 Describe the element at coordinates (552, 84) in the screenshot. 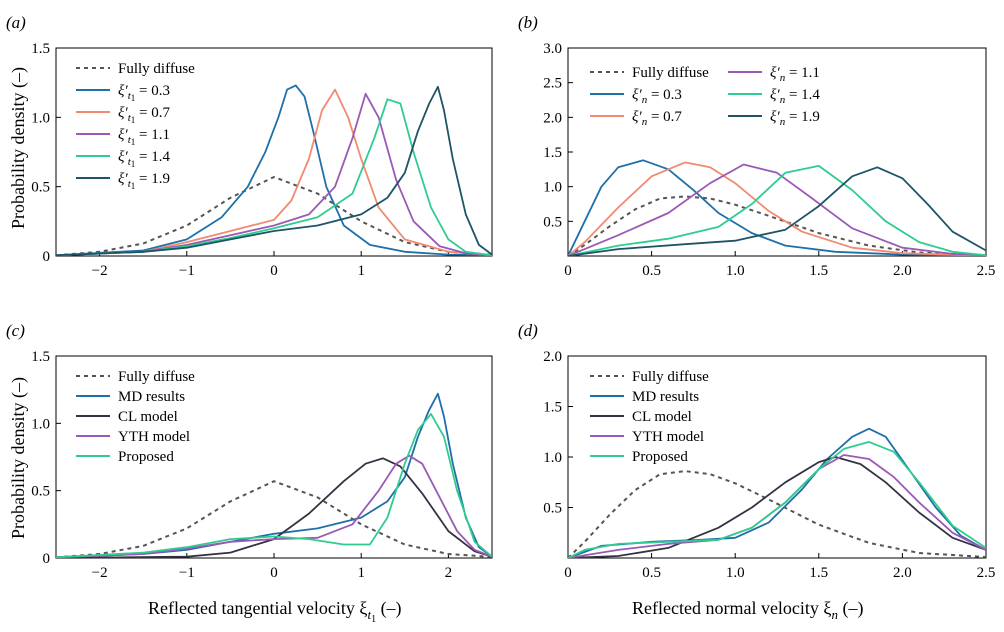

I see `y-tick-label: 2.5` at that location.